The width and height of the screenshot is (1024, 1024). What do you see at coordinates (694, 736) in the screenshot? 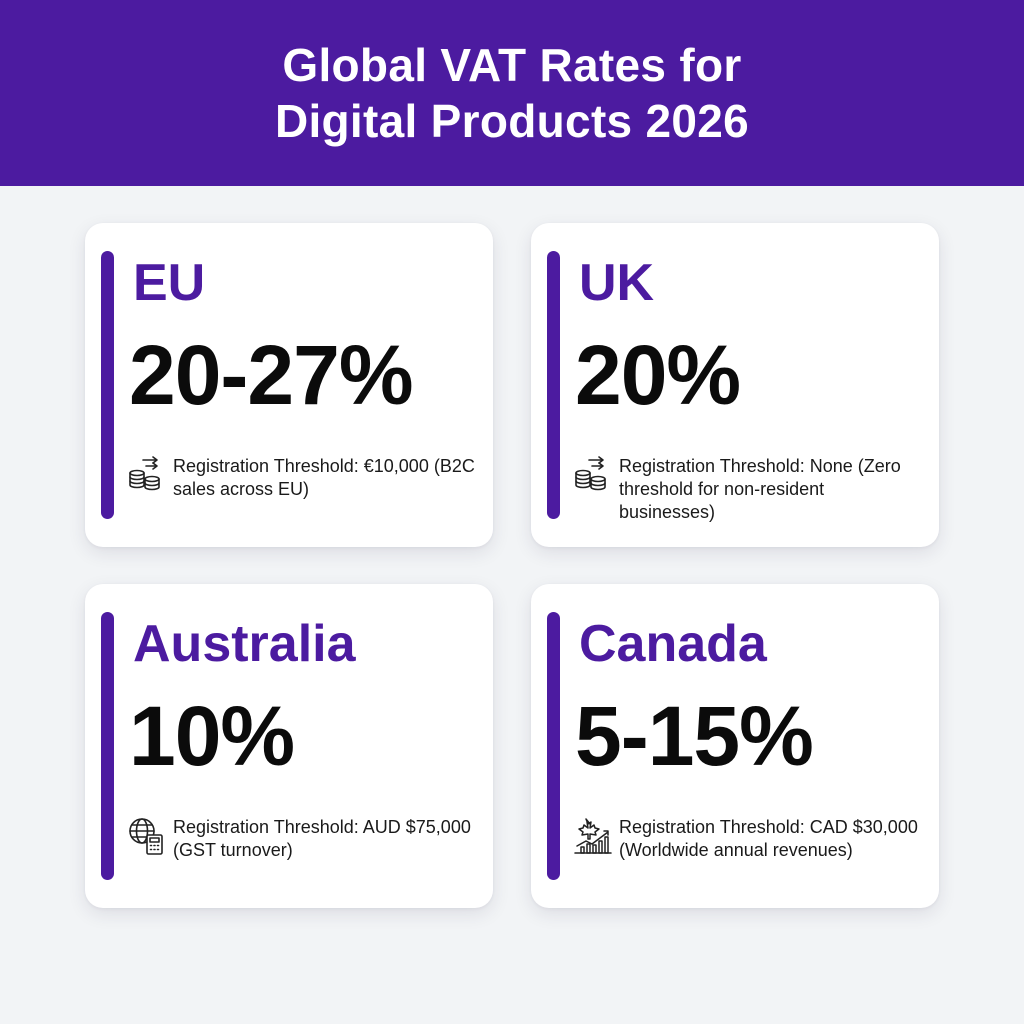
I see `rate-value: 5-15%` at bounding box center [694, 736].